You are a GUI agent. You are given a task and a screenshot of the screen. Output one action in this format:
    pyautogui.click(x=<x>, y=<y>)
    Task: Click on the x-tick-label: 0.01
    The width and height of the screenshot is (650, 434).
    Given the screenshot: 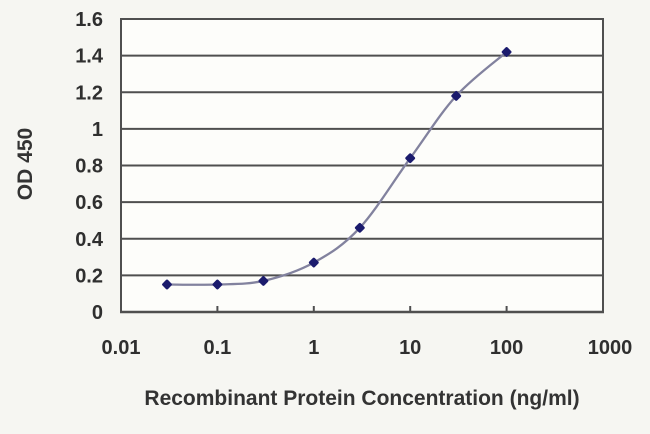 What is the action you would take?
    pyautogui.click(x=121, y=348)
    